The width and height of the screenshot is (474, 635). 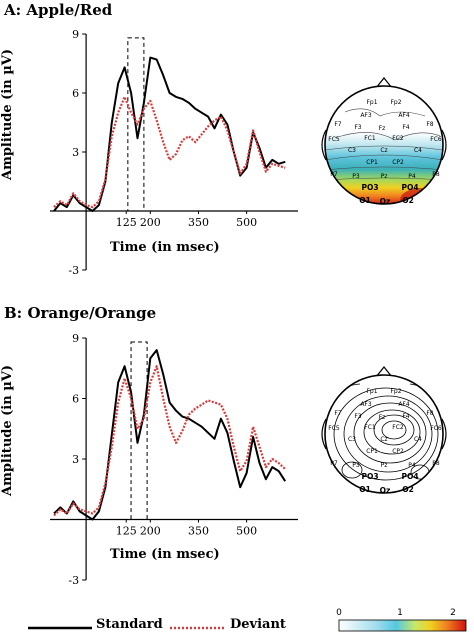 I want to click on electrode-label-fp1: Fp1, so click(x=371, y=391).